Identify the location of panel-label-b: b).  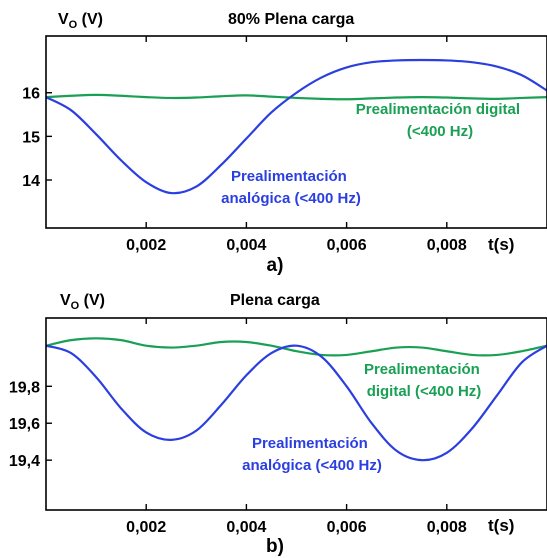
(275, 546).